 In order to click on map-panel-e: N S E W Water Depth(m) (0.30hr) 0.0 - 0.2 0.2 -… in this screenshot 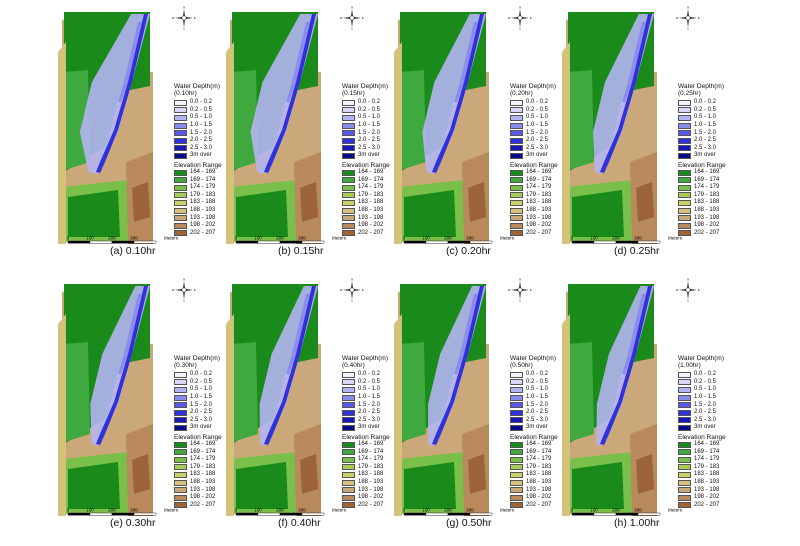, I will do `click(111, 407)`.